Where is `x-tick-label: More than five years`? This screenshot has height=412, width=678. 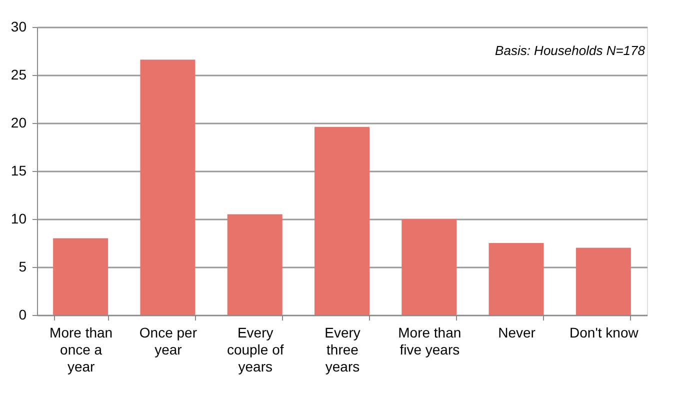
x-tick-label: More than five years is located at coordinates (430, 341).